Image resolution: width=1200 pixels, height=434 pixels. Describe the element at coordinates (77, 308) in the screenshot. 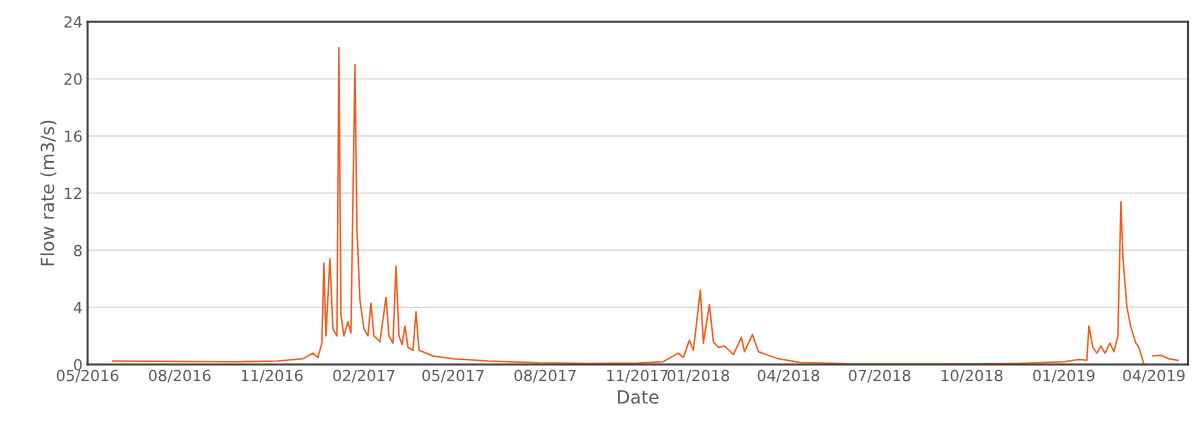

I see `y-tick-label: 4` at that location.